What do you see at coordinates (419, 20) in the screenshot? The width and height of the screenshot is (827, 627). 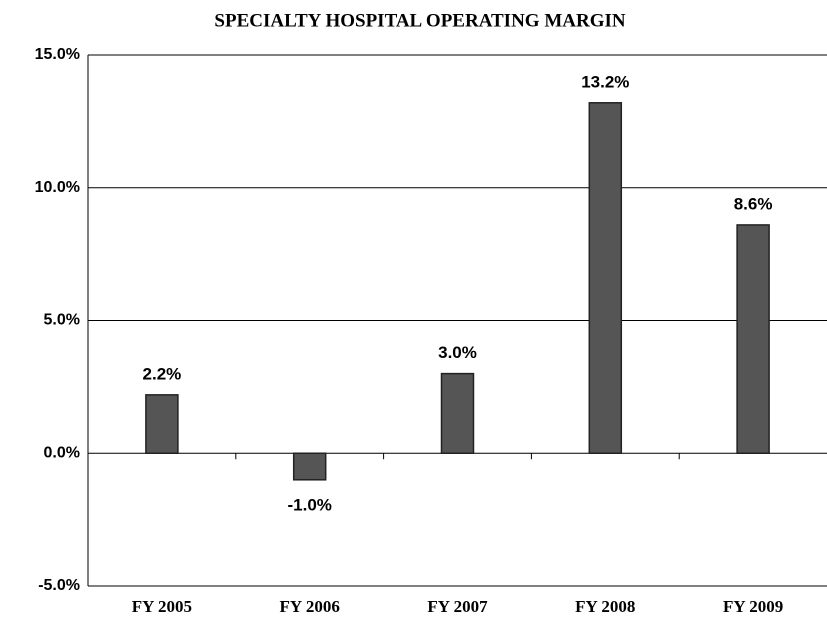 I see `chart-title: SPECIALTY HOSPITAL OPERATING MARGIN` at bounding box center [419, 20].